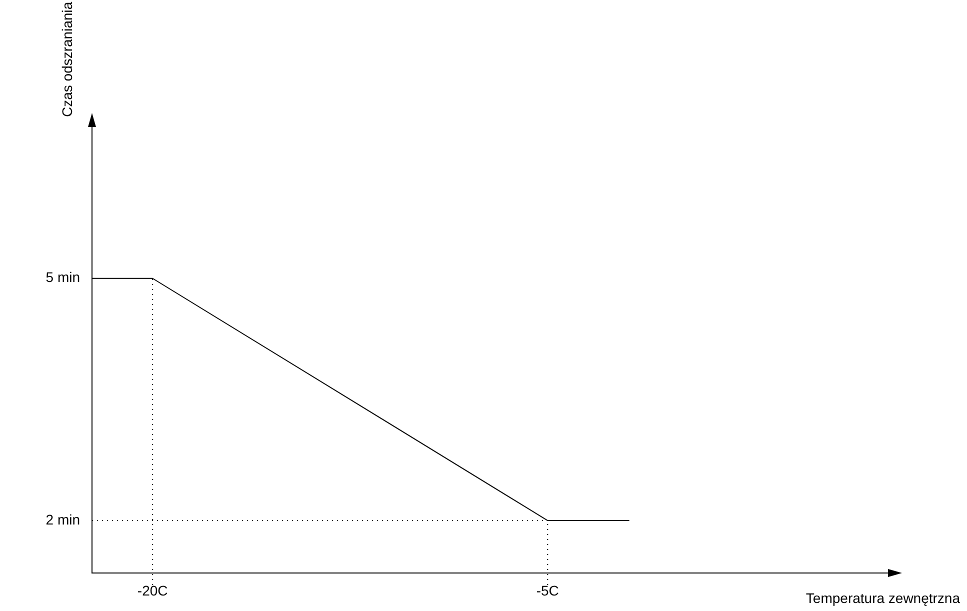 The image size is (967, 611). What do you see at coordinates (152, 590) in the screenshot?
I see `x-tick-label: -20C` at bounding box center [152, 590].